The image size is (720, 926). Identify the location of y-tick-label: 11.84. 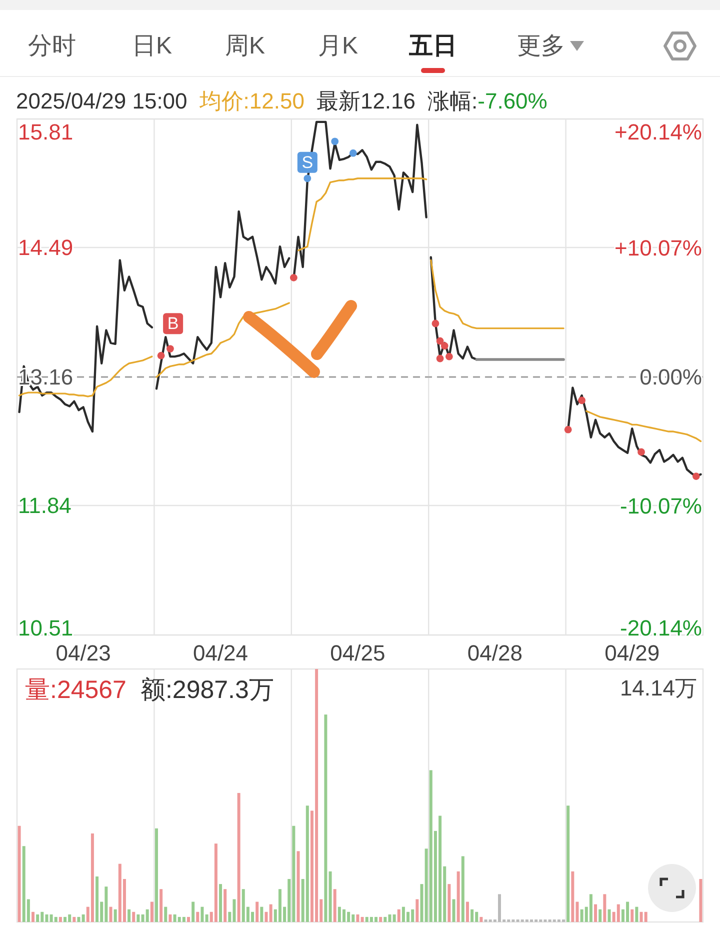
(45, 505).